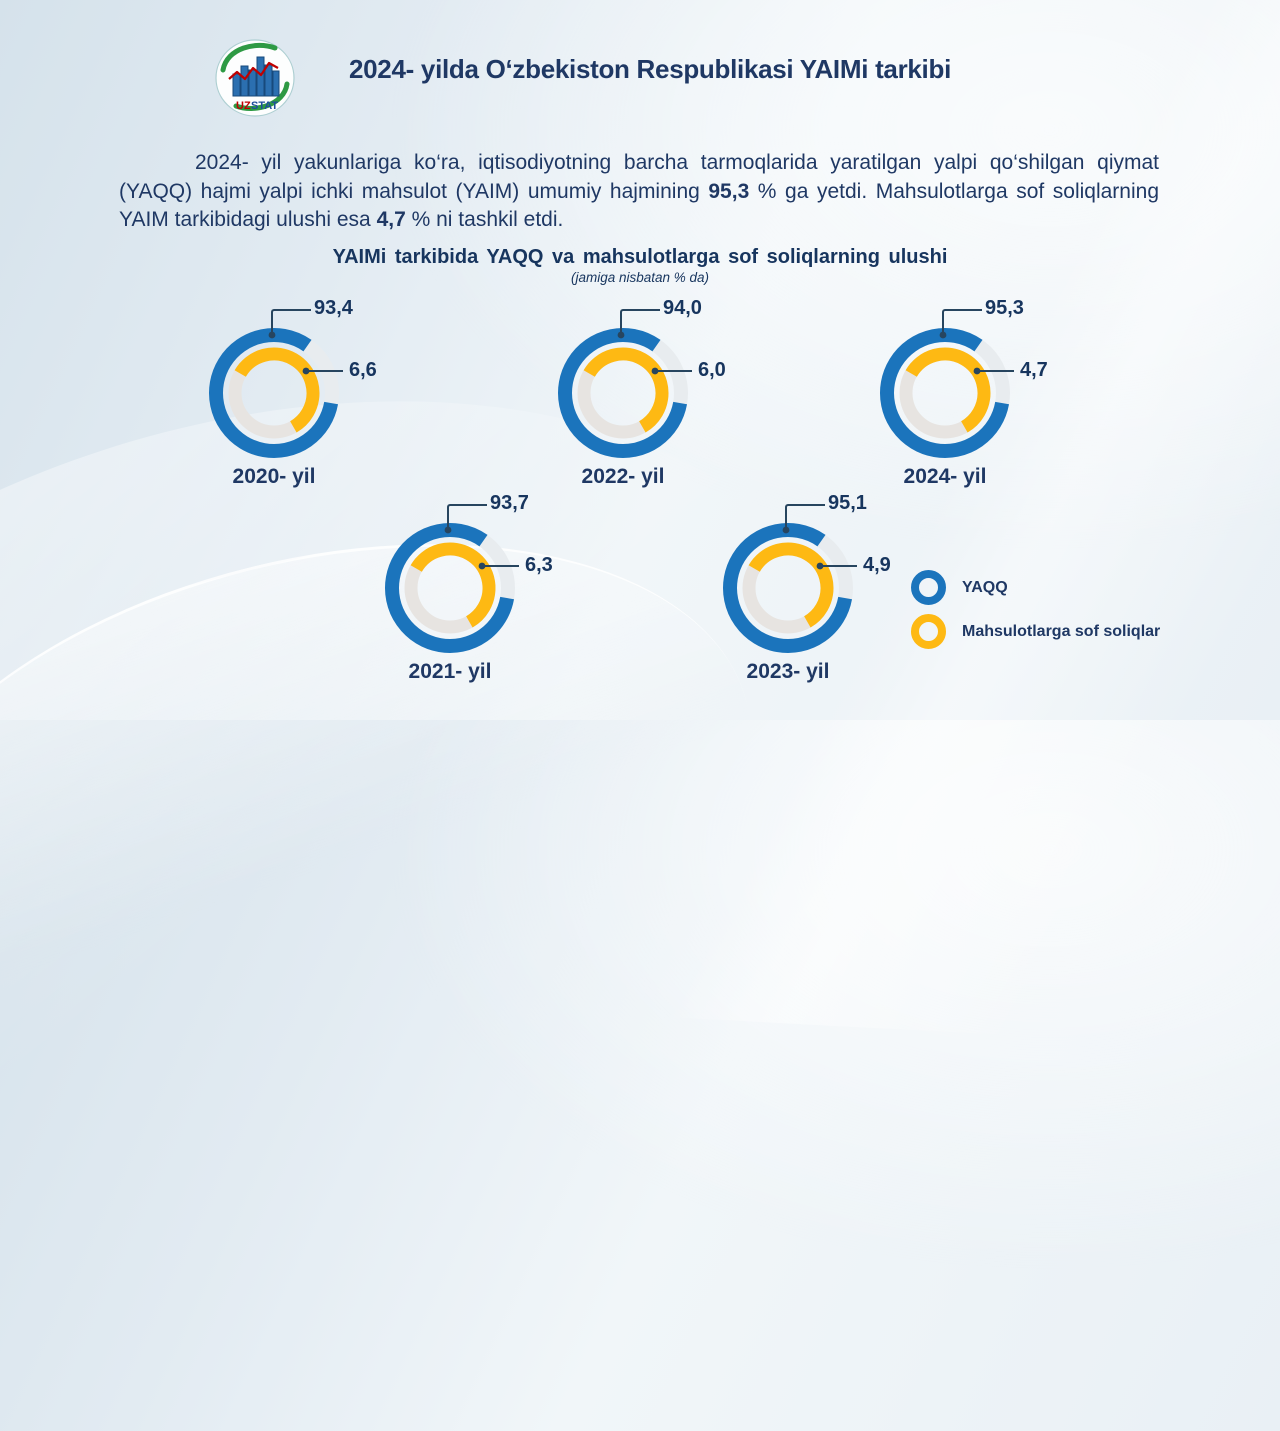 This screenshot has height=1431, width=1280. I want to click on donut-2024: 95,3 4,7 2024- yil, so click(961, 392).